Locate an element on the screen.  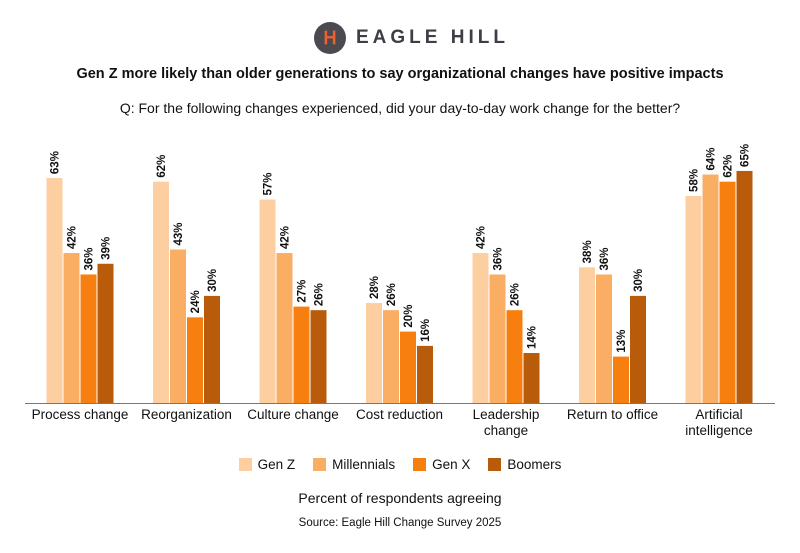
legend-item: Millennials is located at coordinates (354, 464).